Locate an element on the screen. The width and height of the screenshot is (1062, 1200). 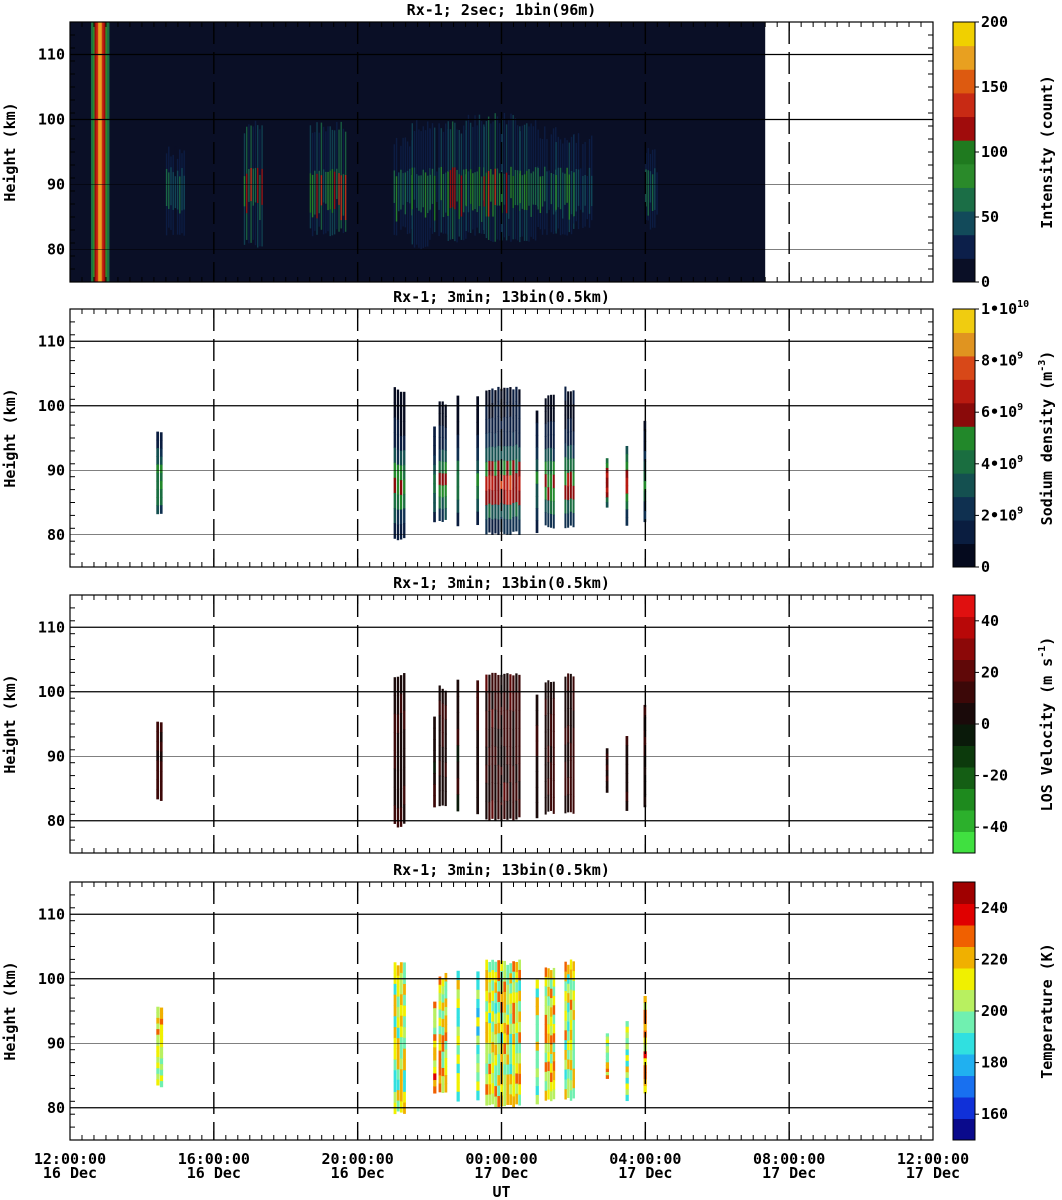
y-tick-label: 90 is located at coordinates (56, 756).